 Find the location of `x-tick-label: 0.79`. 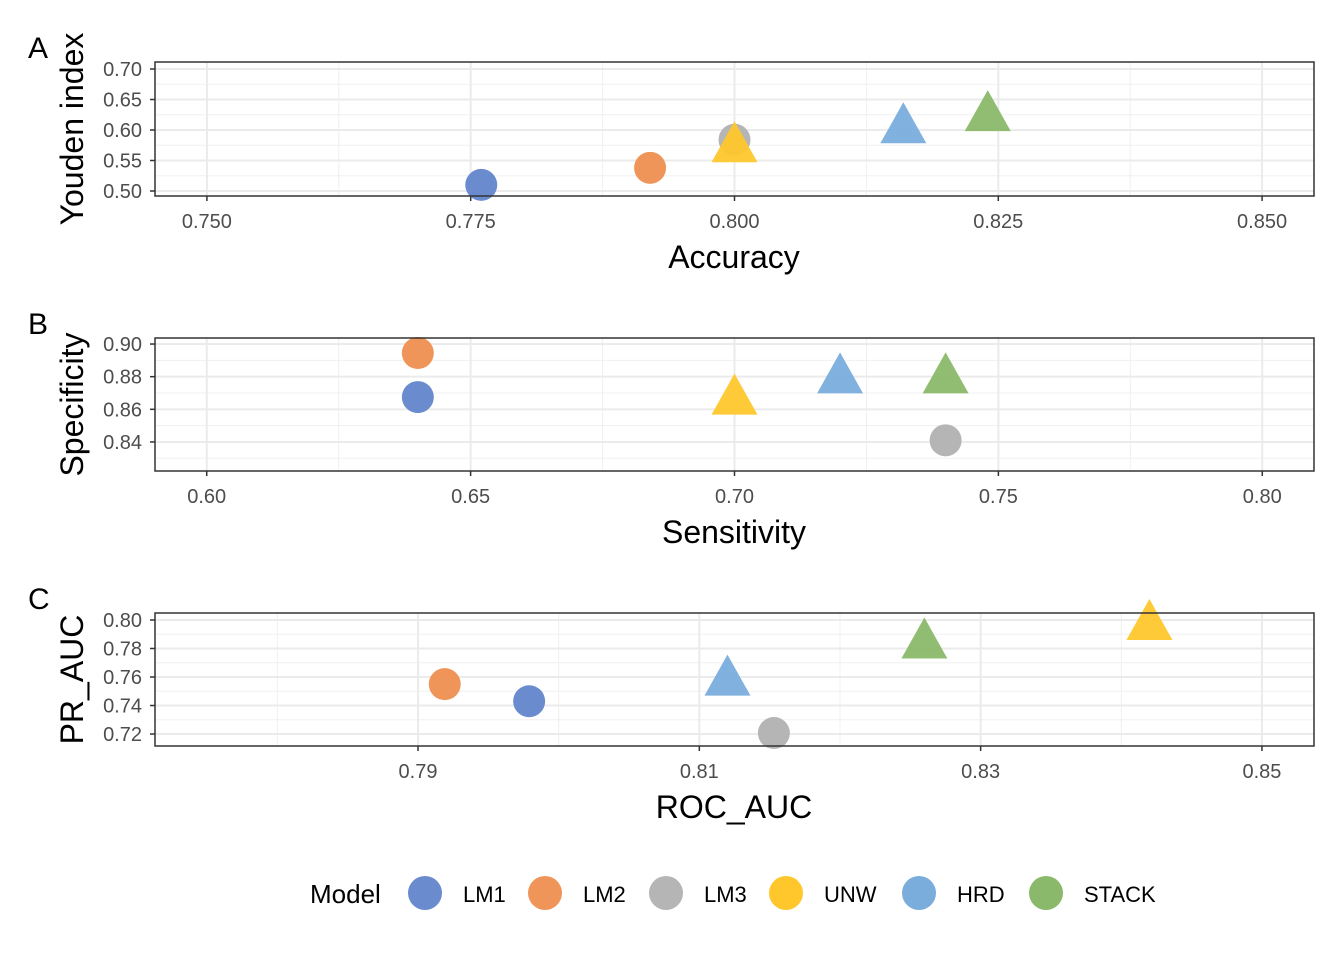

x-tick-label: 0.79 is located at coordinates (418, 772).